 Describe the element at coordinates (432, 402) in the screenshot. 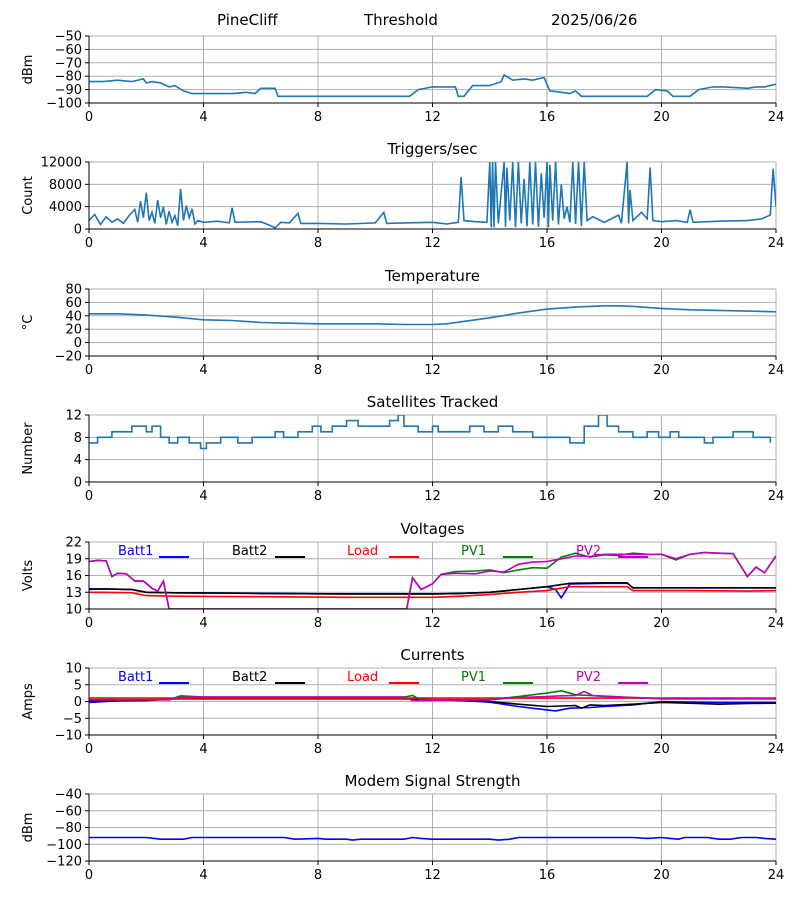

I see `chart-title: Satellites Tracked` at that location.